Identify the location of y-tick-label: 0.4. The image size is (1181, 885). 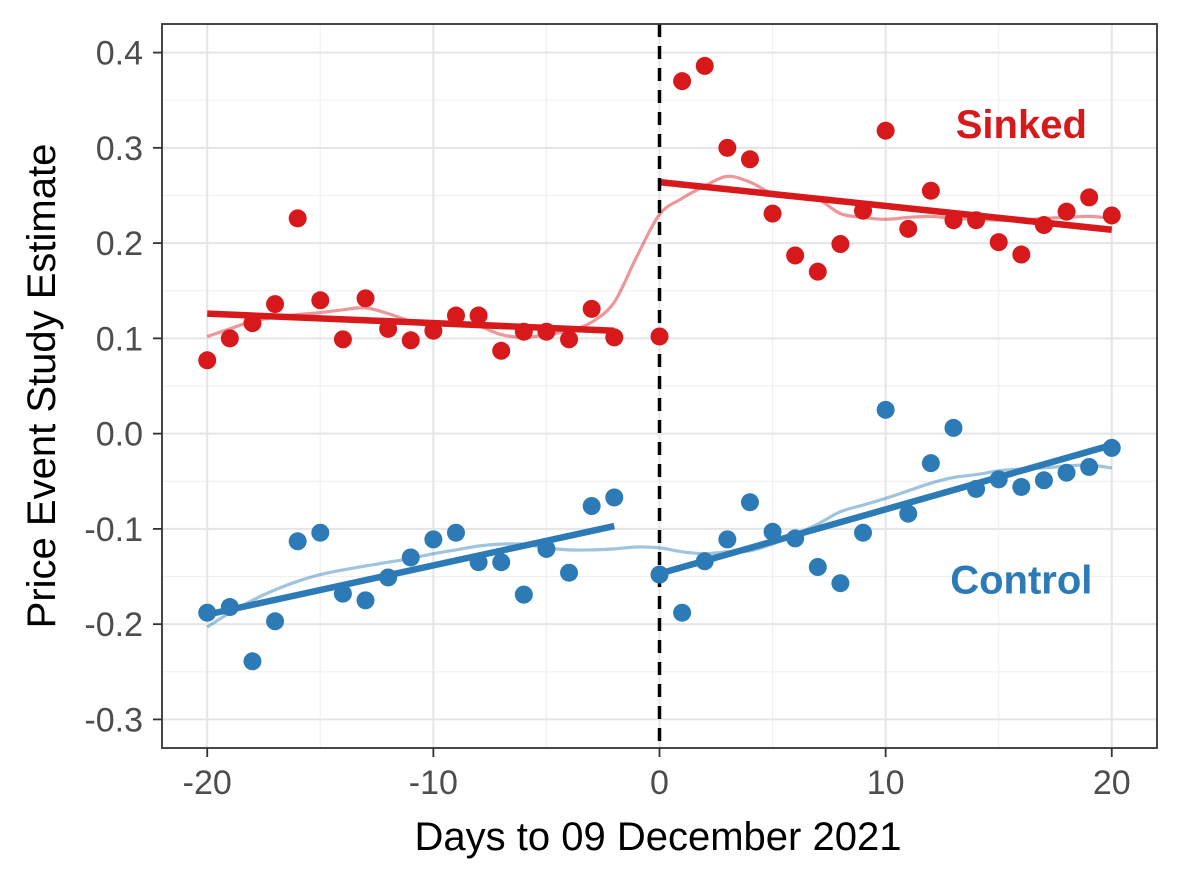
(119, 54).